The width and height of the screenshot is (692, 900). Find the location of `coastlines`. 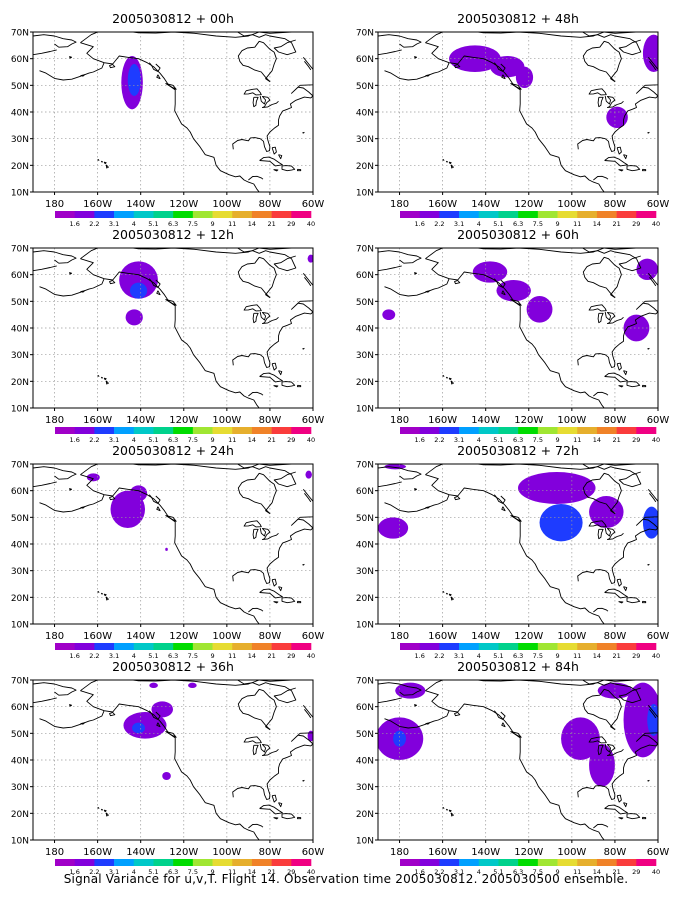

coastlines is located at coordinates (518, 112).